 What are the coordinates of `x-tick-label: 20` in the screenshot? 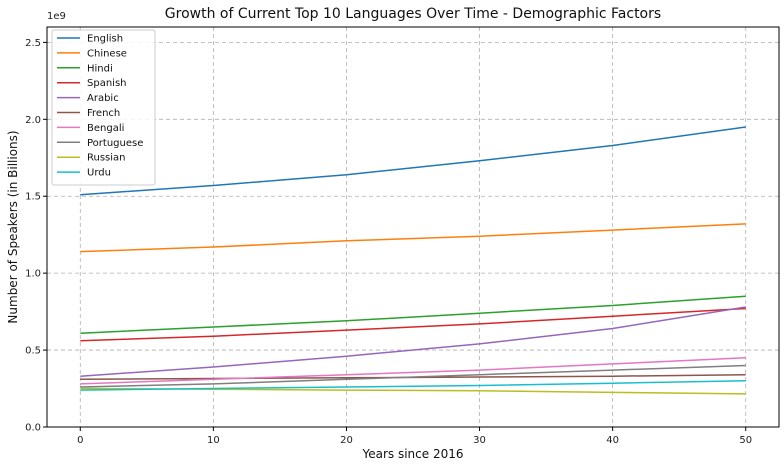 It's located at (346, 440).